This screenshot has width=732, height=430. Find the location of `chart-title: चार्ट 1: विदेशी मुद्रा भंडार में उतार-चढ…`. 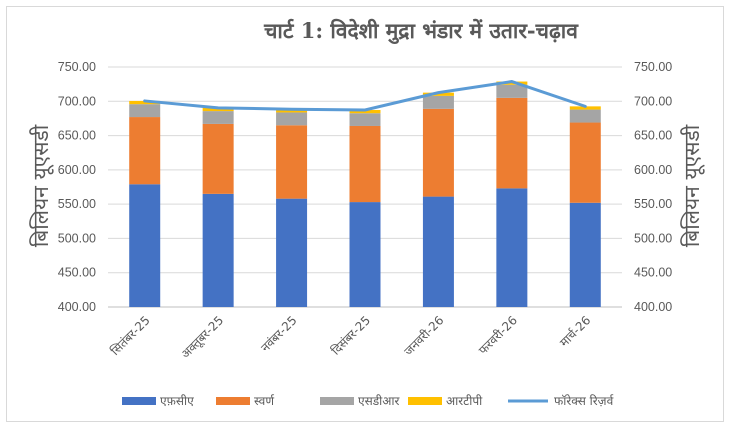

chart-title: चार्ट 1: विदेशी मुद्रा भंडार में उतार-चढ… is located at coordinates (421, 31).